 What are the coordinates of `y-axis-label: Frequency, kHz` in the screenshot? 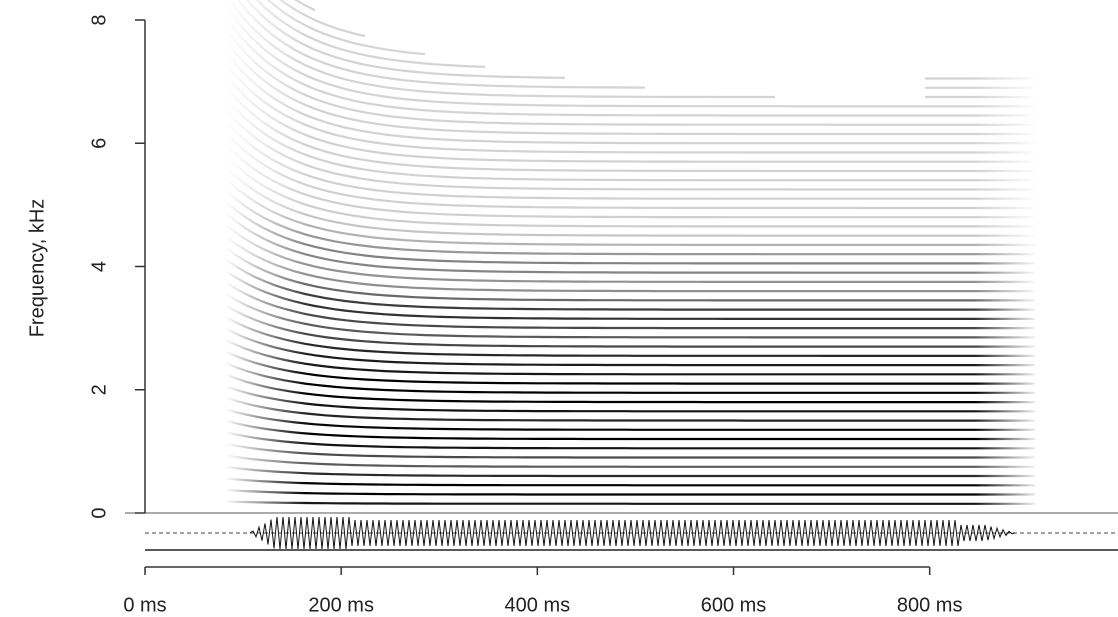 It's located at (37, 268).